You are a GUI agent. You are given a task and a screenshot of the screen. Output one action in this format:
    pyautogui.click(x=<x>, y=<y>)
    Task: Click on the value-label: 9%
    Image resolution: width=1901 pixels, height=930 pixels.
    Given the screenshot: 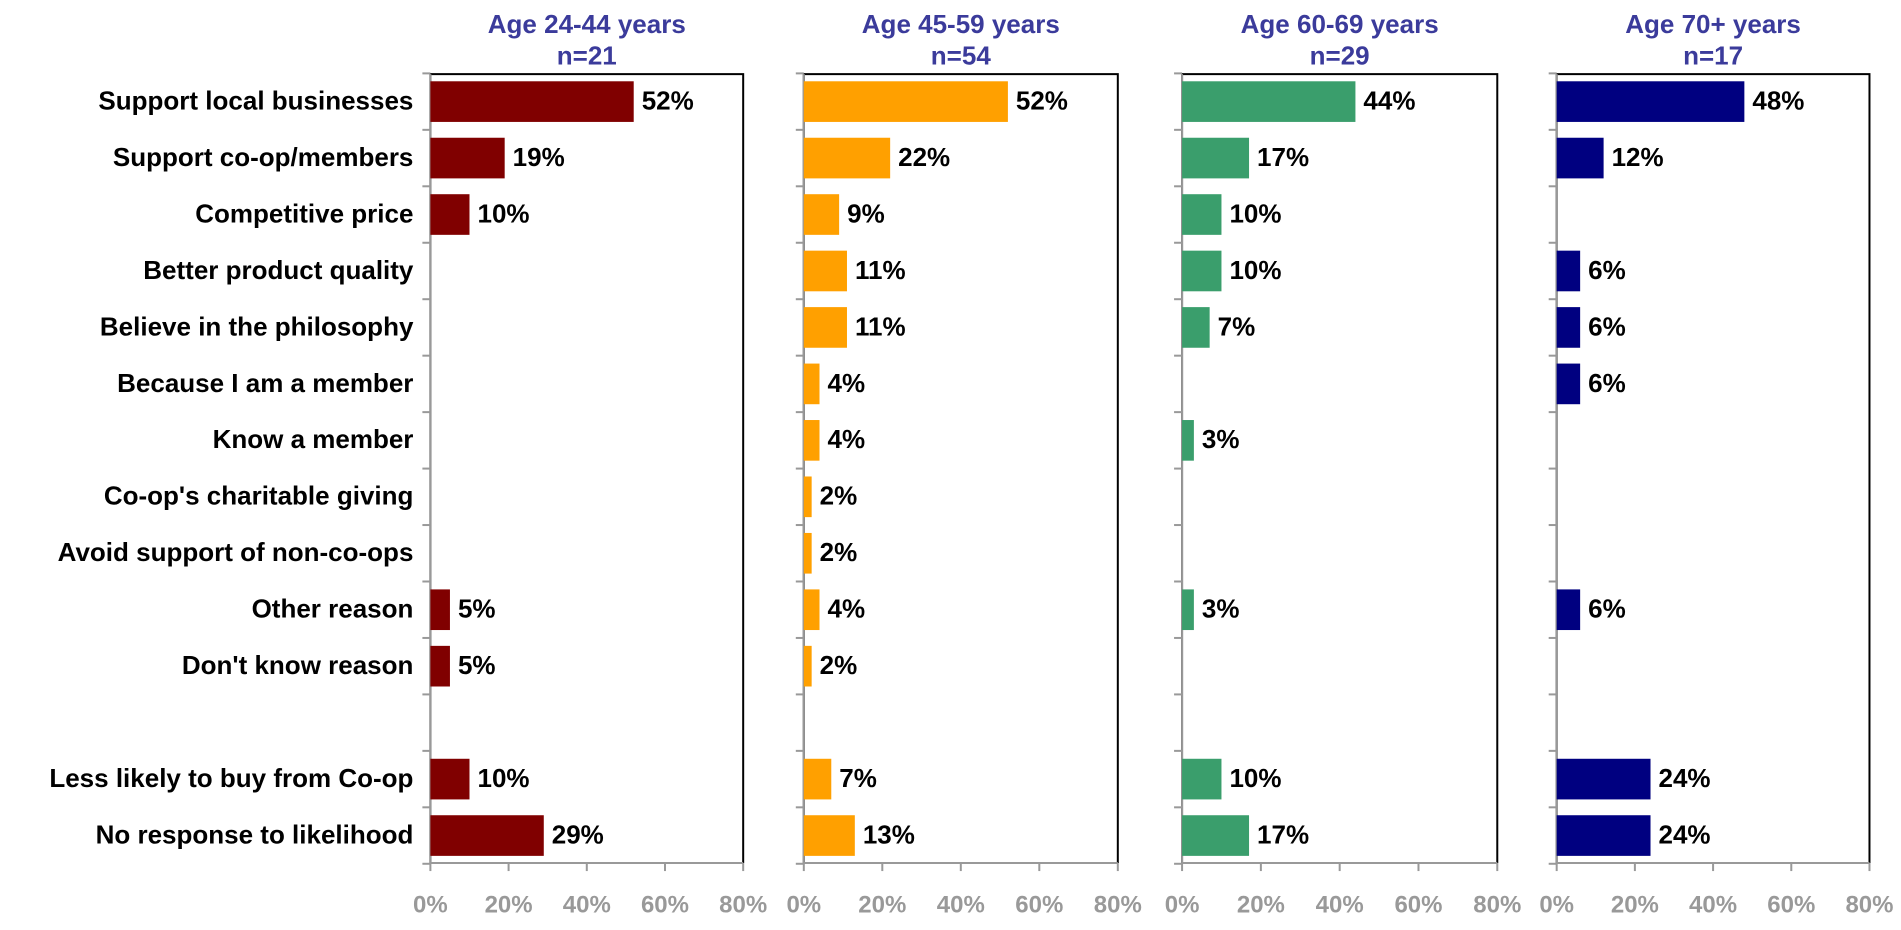 What is the action you would take?
    pyautogui.click(x=866, y=213)
    